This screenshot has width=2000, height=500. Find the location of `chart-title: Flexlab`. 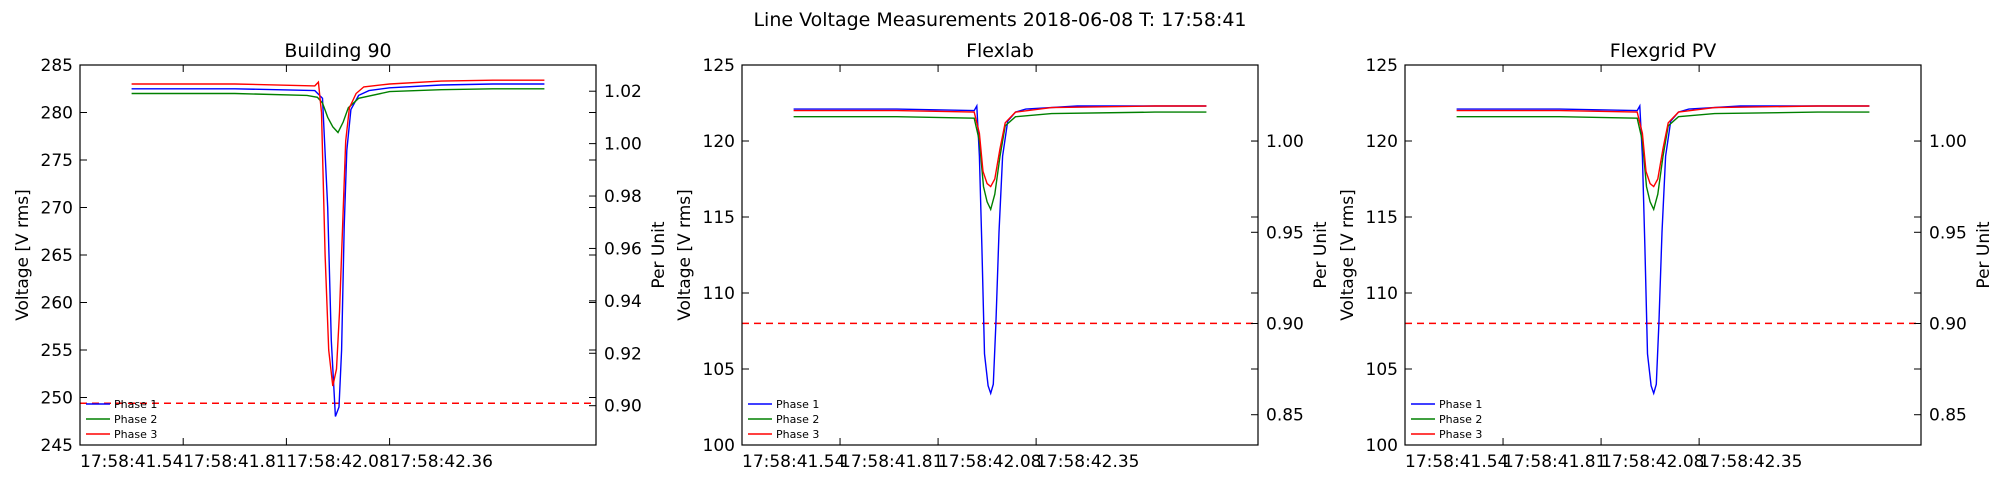

chart-title: Flexlab is located at coordinates (1000, 51).